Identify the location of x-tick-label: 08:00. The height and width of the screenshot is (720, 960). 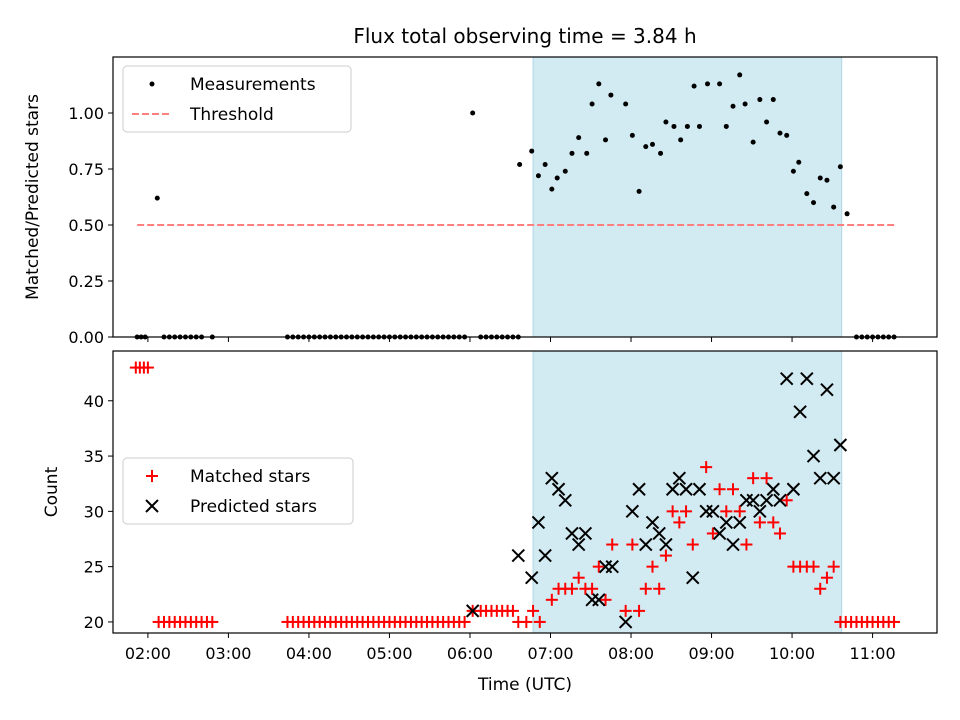
(631, 653).